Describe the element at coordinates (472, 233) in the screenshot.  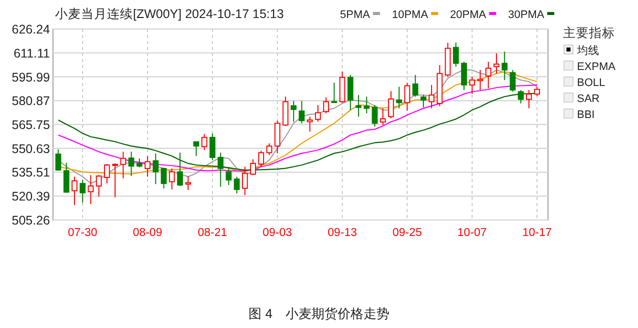
I see `x-tick-label: 10-07` at that location.